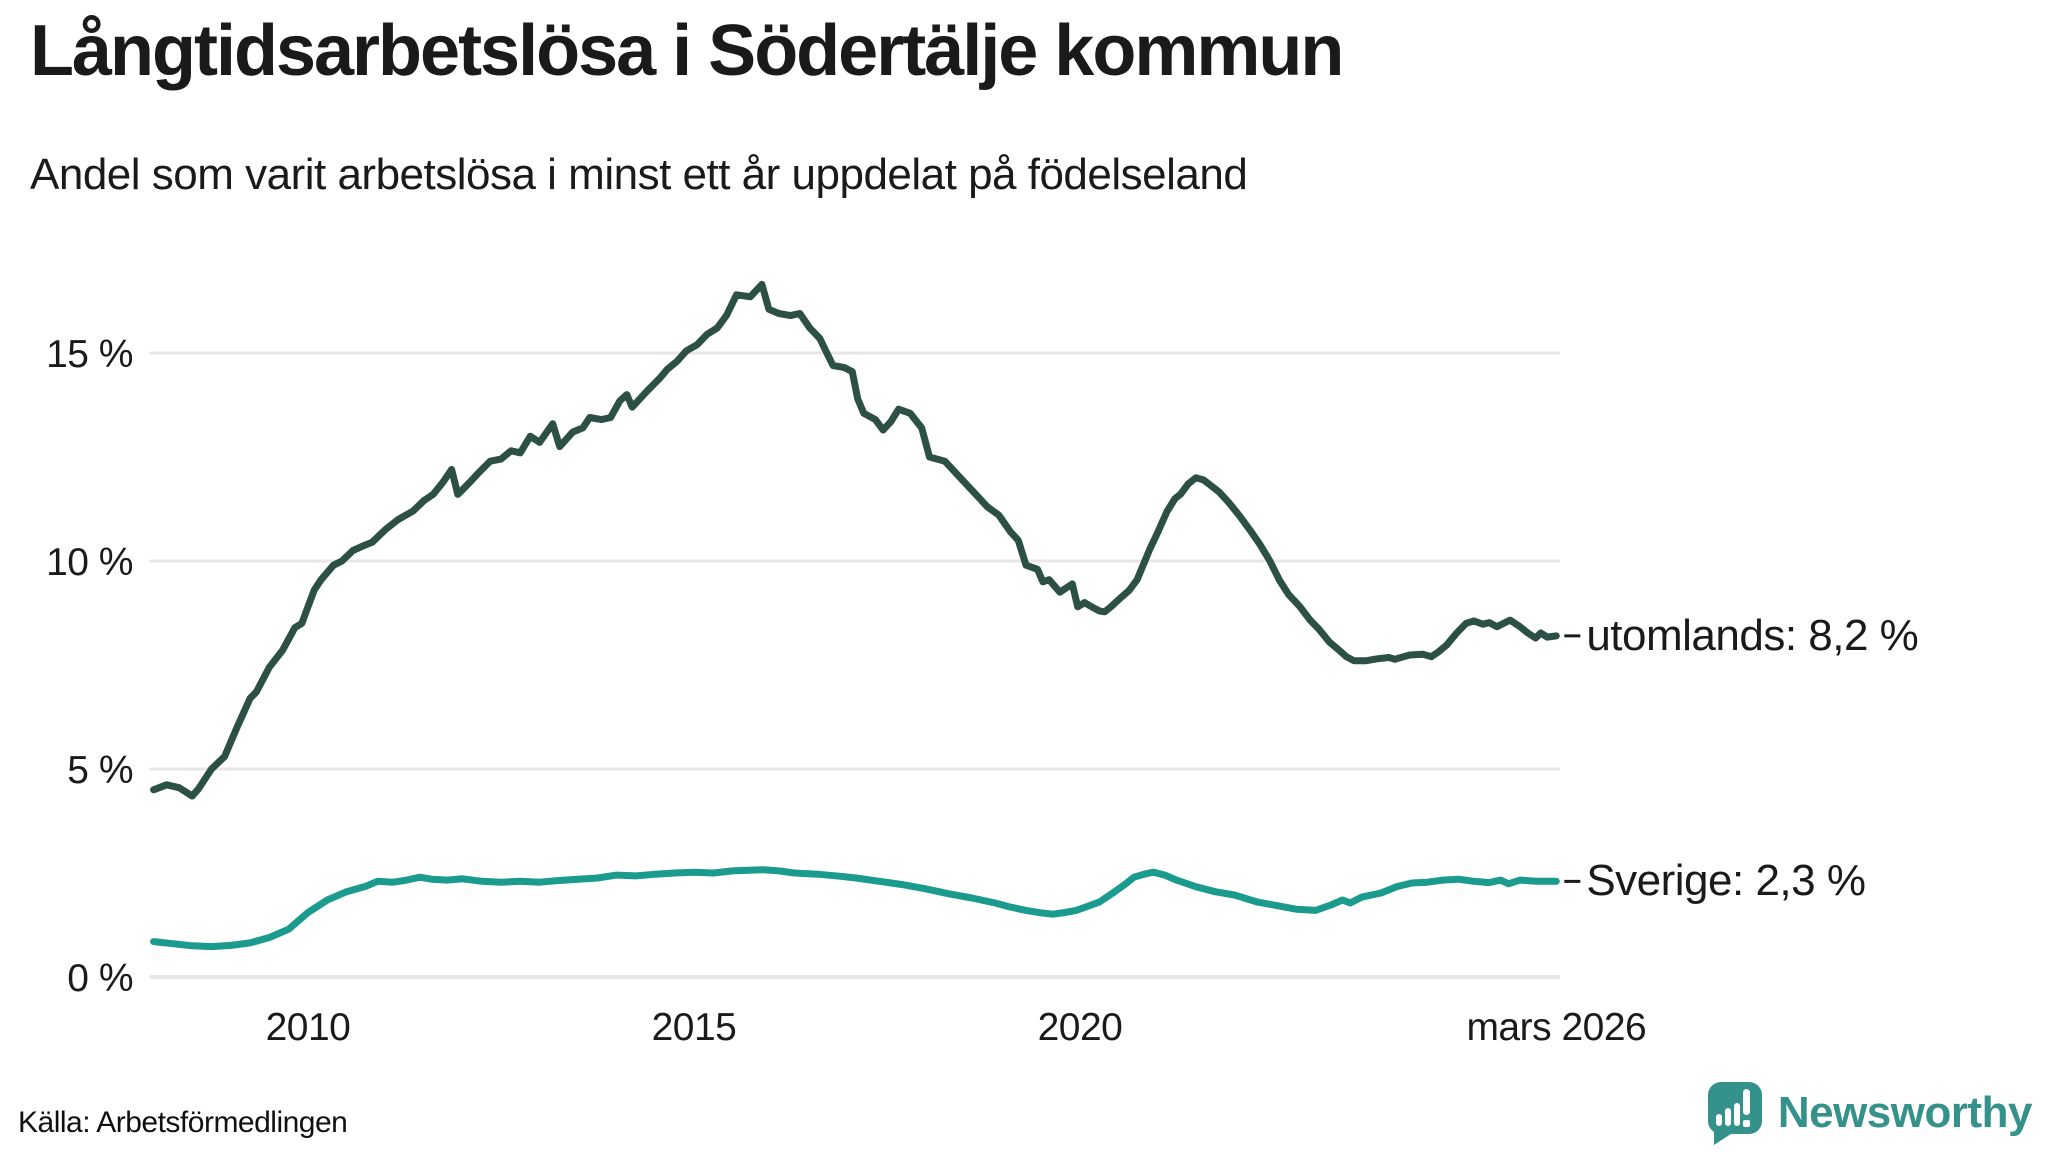 The width and height of the screenshot is (2048, 1152). Describe the element at coordinates (1556, 1027) in the screenshot. I see `x-axis-tick-label: mars 2026` at that location.